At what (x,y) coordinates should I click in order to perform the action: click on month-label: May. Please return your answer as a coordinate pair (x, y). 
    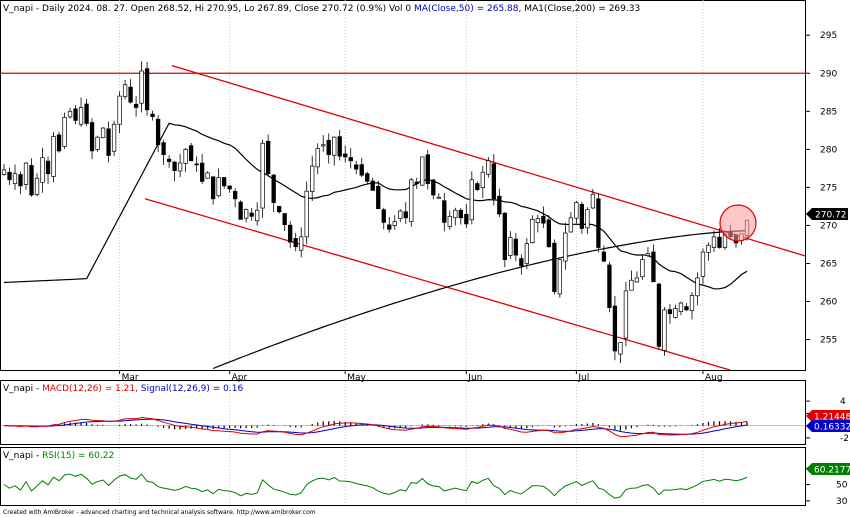
    Looking at the image, I should click on (356, 378).